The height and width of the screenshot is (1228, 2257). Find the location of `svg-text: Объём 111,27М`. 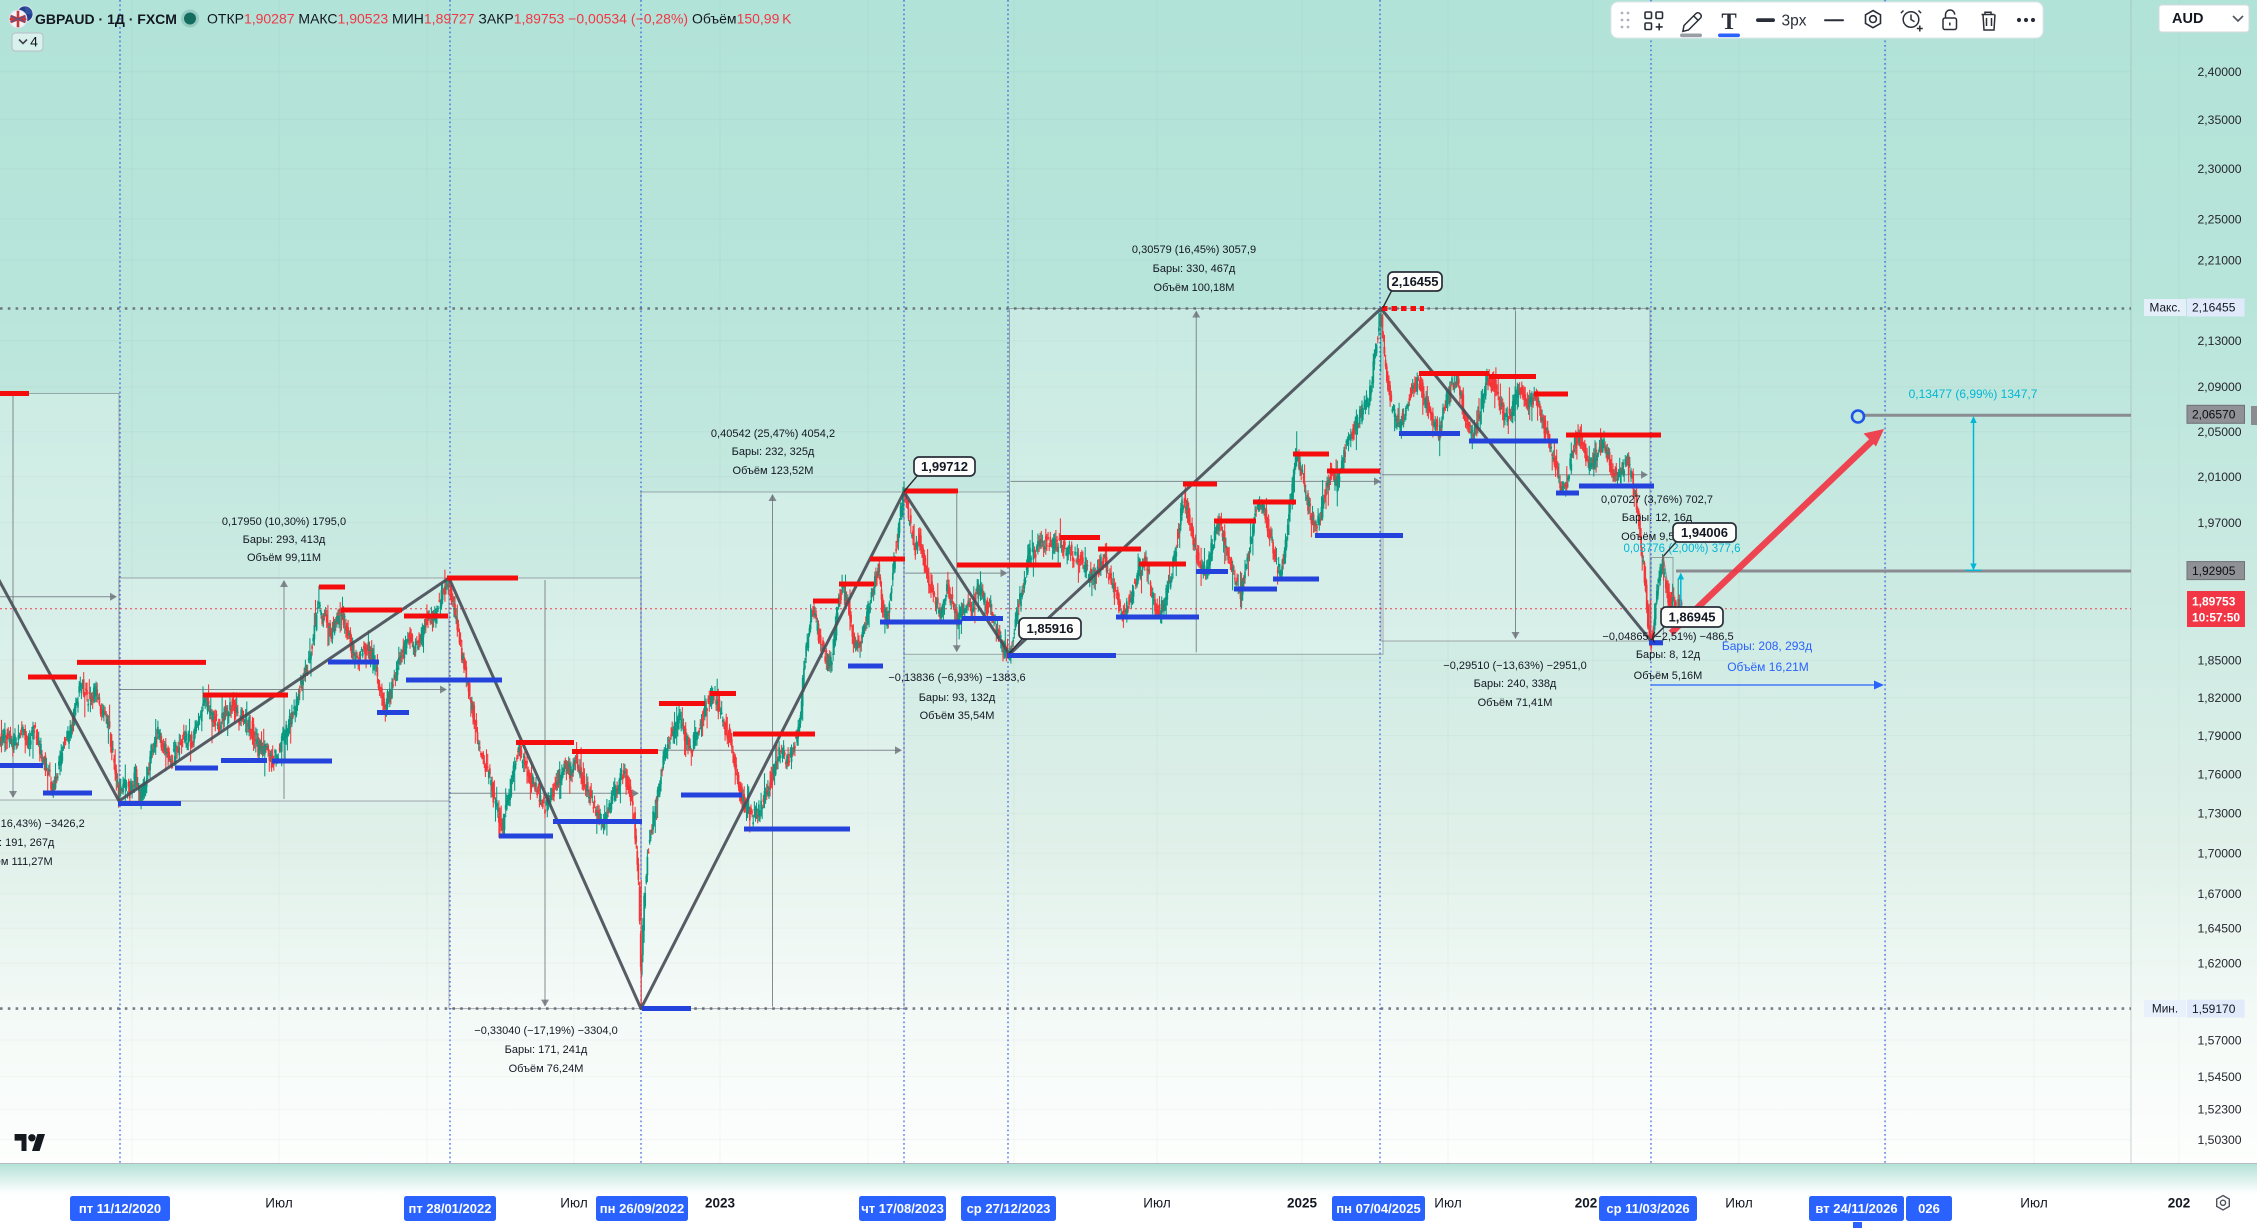

svg-text: Объём 111,27М is located at coordinates (26, 862).